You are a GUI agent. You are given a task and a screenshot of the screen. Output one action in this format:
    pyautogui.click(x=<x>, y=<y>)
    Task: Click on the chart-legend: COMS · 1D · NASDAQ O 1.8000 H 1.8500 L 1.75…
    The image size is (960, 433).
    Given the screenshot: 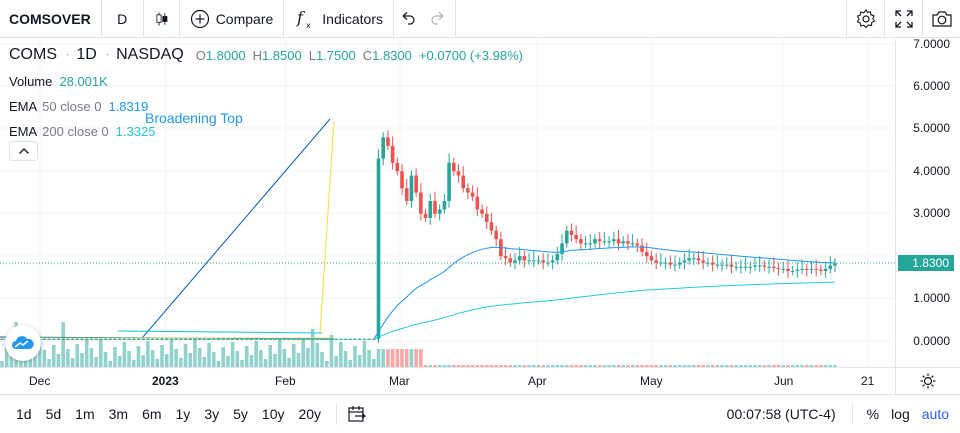 What is the action you would take?
    pyautogui.click(x=266, y=95)
    